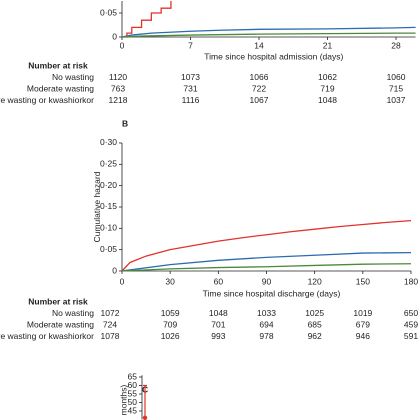 This screenshot has height=420, width=420. I want to click on risk-count: 946, so click(363, 336).